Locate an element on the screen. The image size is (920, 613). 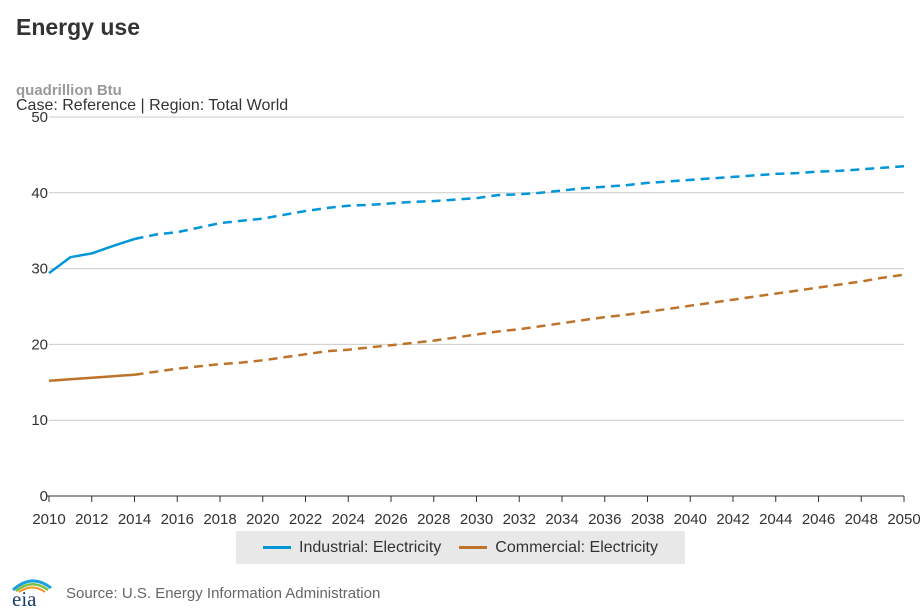
x-tick-label: 2030 is located at coordinates (476, 519).